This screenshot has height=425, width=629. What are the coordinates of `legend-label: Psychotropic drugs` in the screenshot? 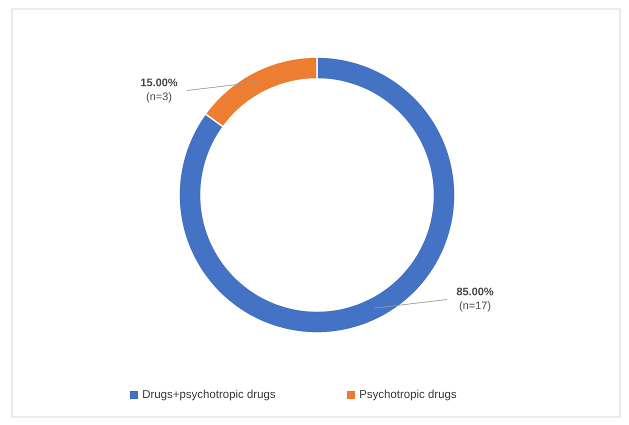 It's located at (408, 395).